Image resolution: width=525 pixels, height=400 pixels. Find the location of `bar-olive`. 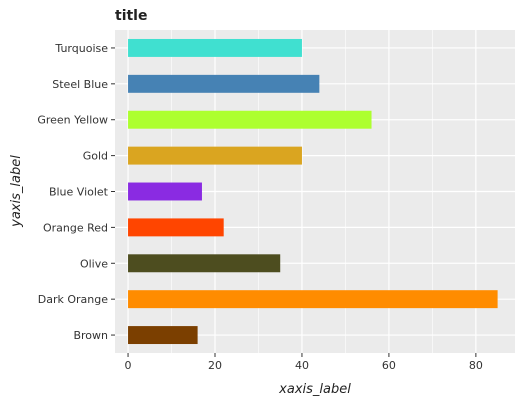

bar-olive is located at coordinates (204, 263).